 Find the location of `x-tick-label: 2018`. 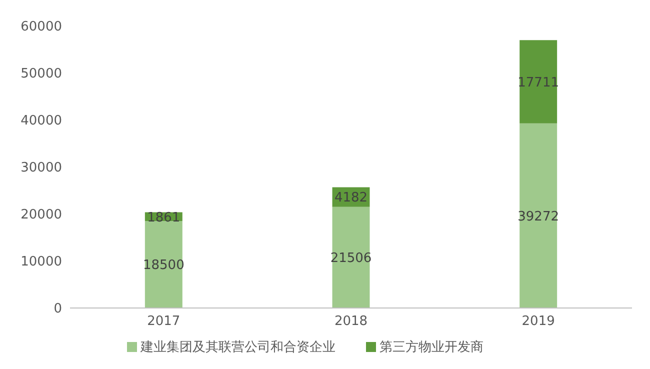

x-tick-label: 2018 is located at coordinates (351, 322).